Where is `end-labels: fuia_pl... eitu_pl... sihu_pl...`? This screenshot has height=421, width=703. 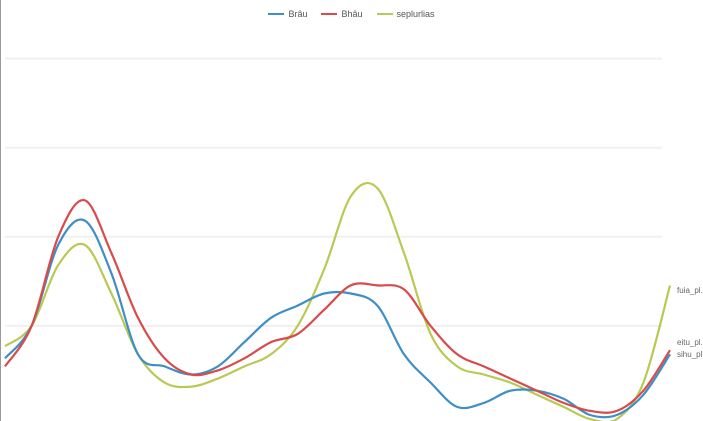
end-labels: fuia_pl... eitu_pl... sihu_pl... is located at coordinates (690, 322).